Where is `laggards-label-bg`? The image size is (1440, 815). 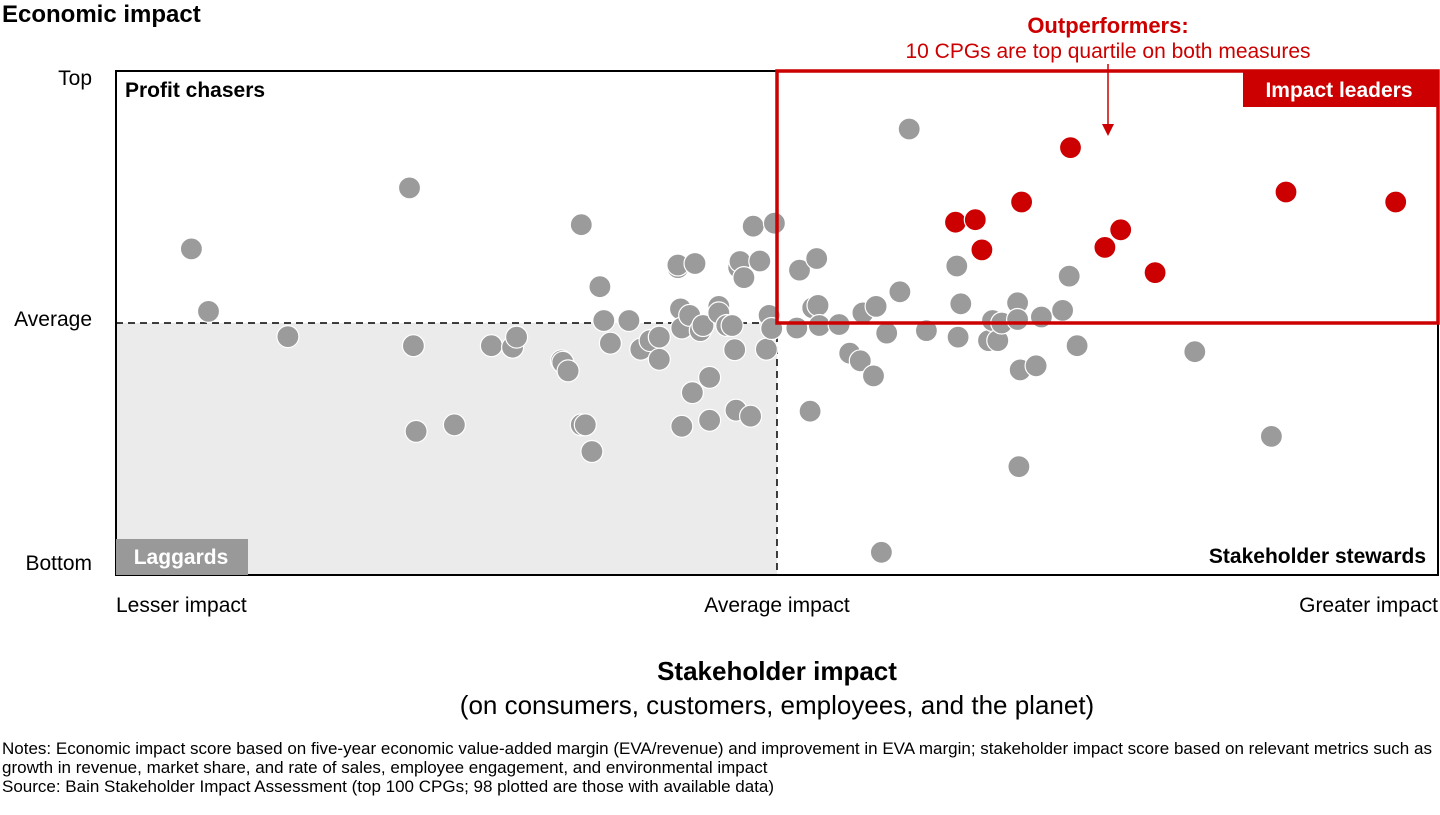
laggards-label-bg is located at coordinates (182, 557).